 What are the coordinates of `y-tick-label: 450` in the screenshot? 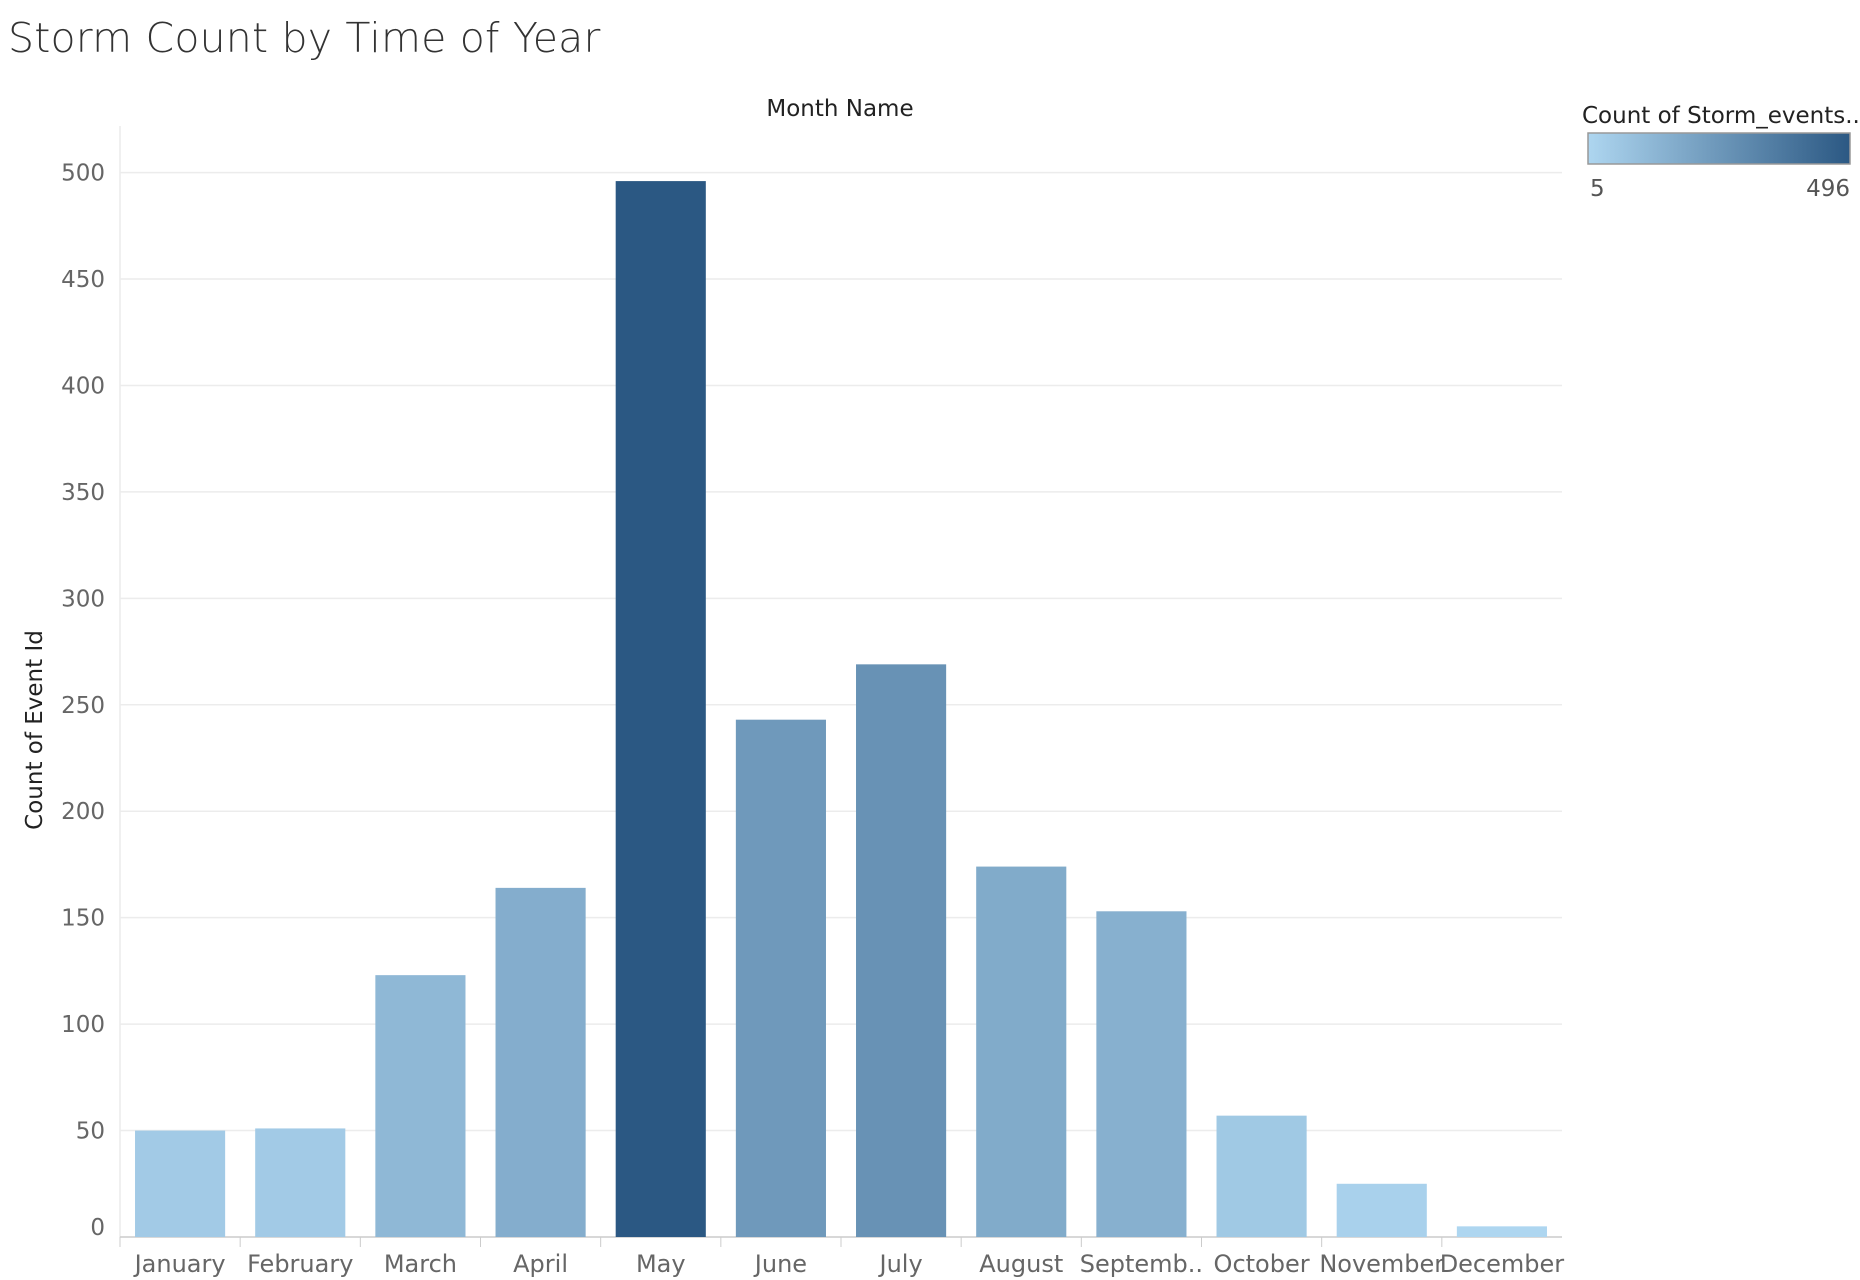 It's located at (83, 280).